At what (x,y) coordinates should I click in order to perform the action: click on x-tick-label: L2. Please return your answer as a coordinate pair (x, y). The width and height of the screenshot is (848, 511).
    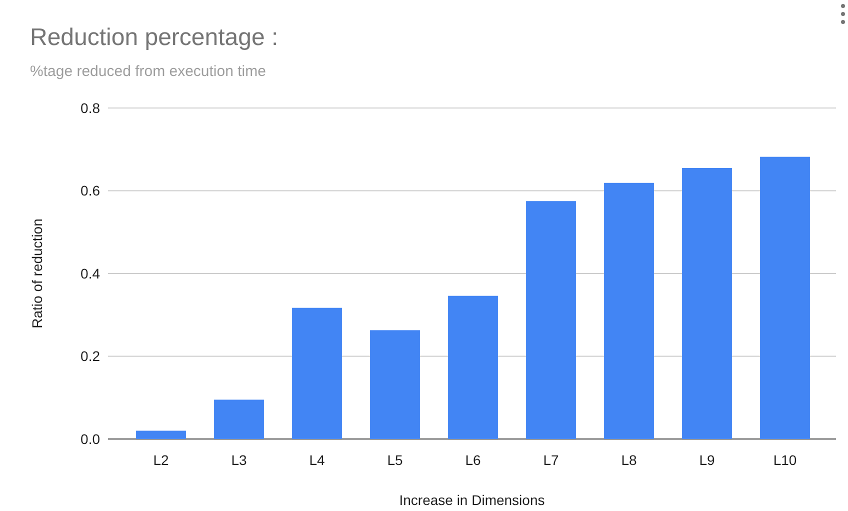
    Looking at the image, I should click on (161, 460).